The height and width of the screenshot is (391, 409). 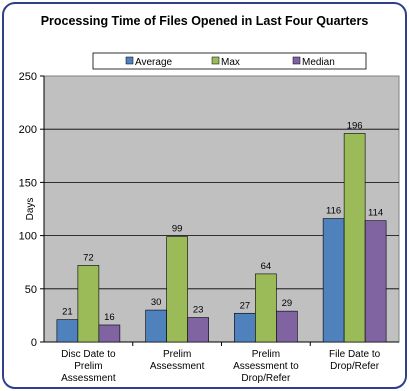 I want to click on x-tick-label: File Date to Drop/Refer, so click(x=355, y=360).